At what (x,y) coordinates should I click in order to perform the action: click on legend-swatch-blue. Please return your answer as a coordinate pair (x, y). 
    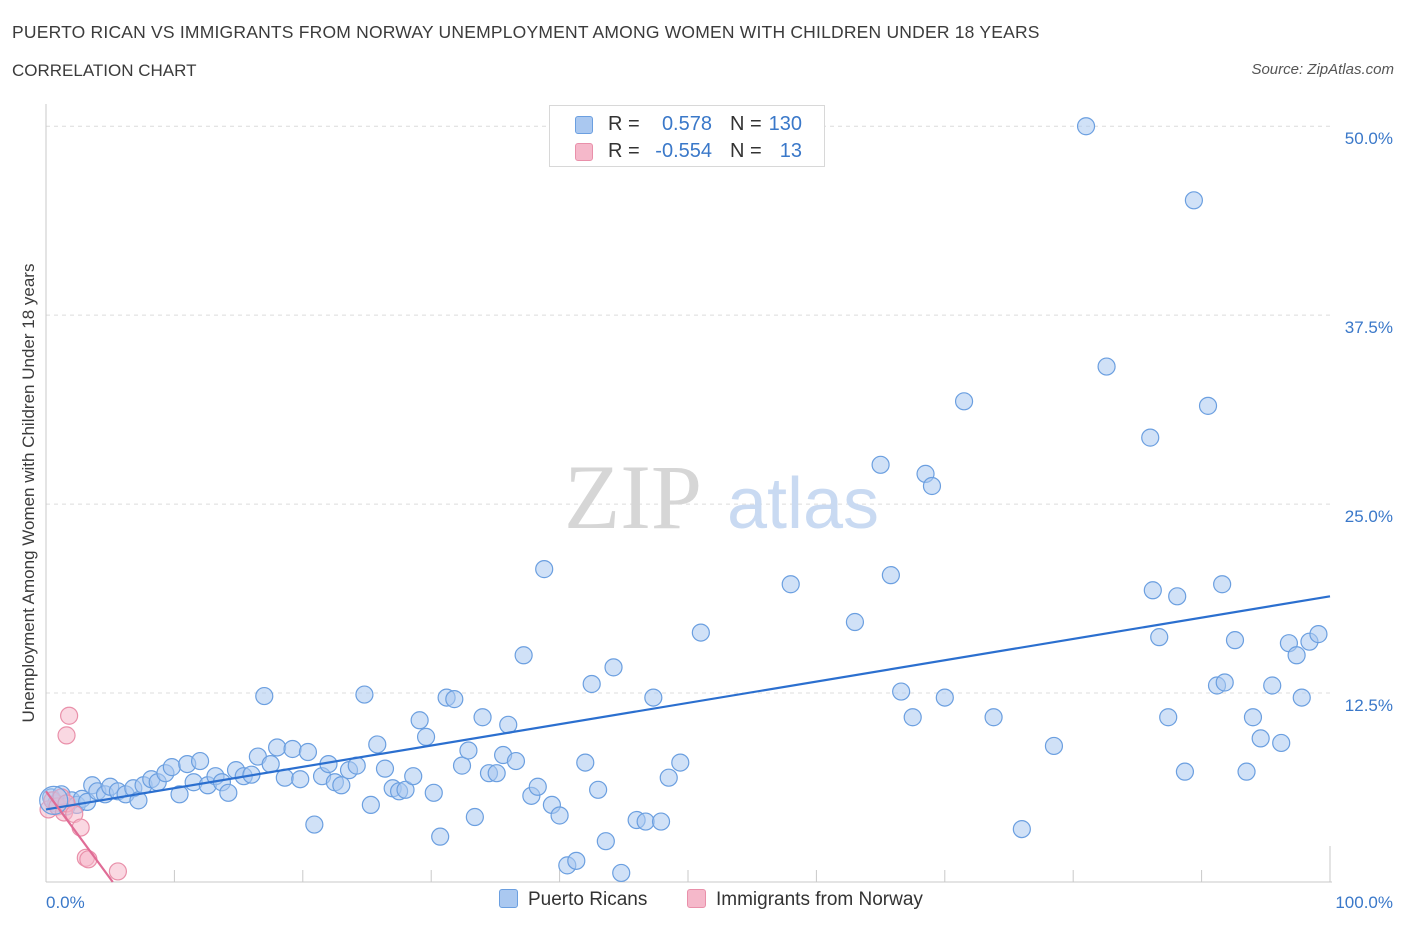
    Looking at the image, I should click on (508, 898).